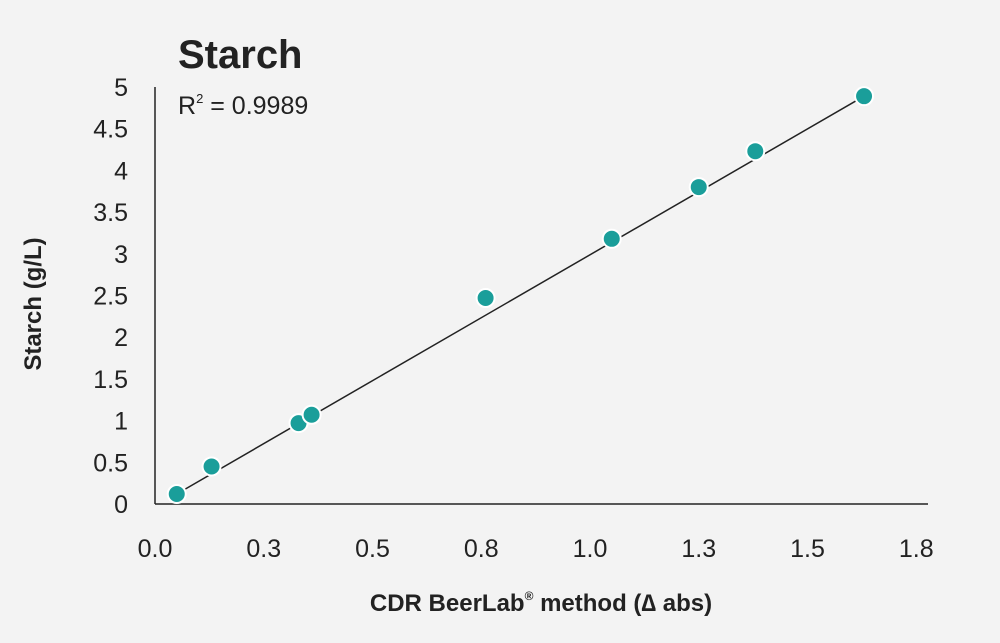 The image size is (1000, 643). I want to click on y-tick-label: 4.5, so click(110, 130).